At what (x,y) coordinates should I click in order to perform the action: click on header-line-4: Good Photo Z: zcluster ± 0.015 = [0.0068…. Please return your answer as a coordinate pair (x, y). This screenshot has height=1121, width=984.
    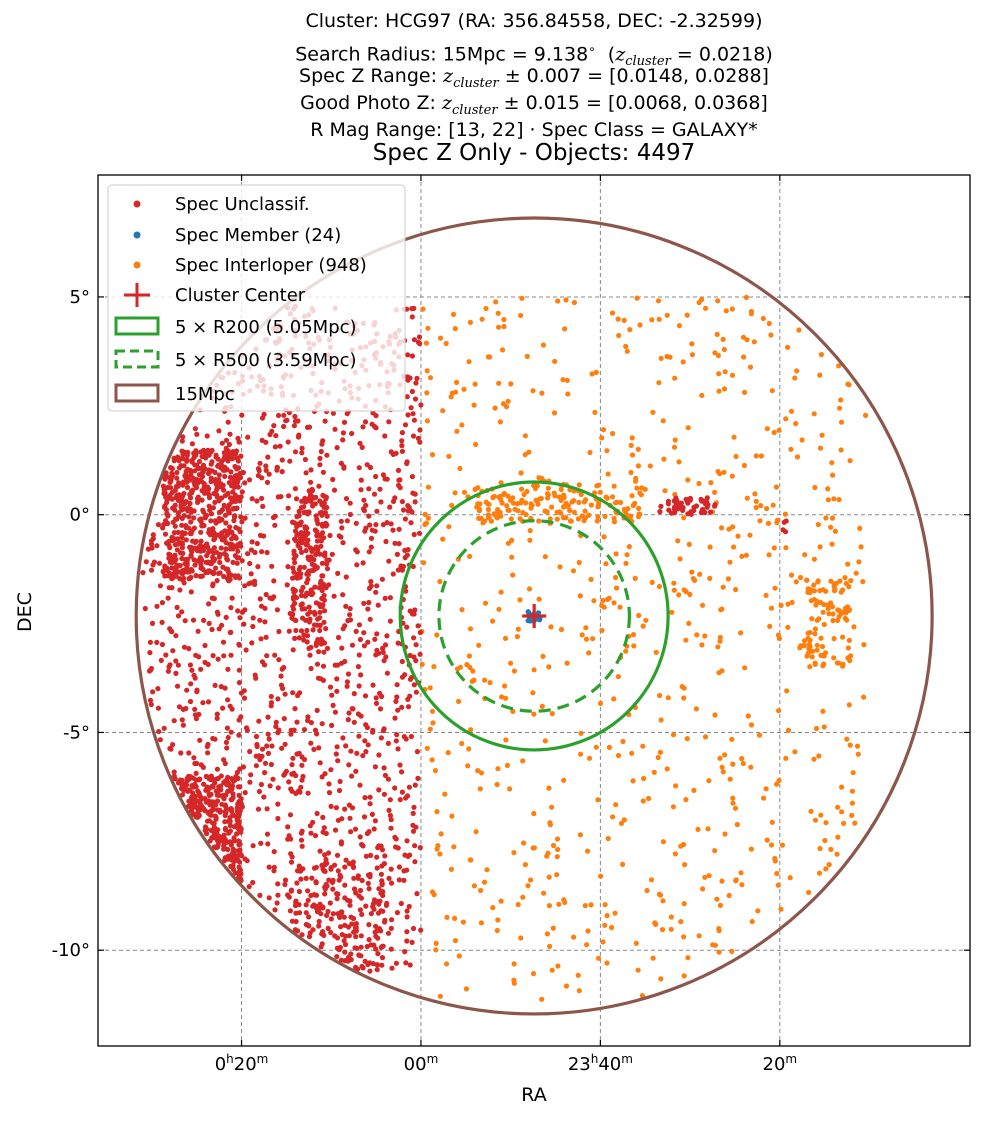
    Looking at the image, I should click on (492, 107).